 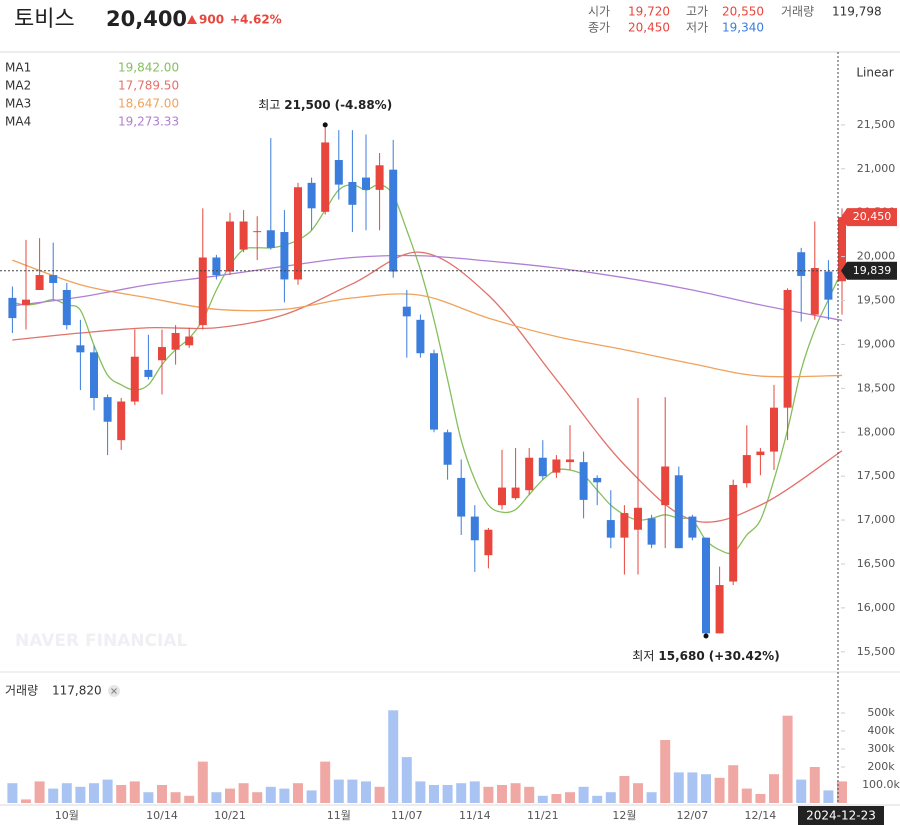 I want to click on legend-value: 17,789.50, so click(x=148, y=86).